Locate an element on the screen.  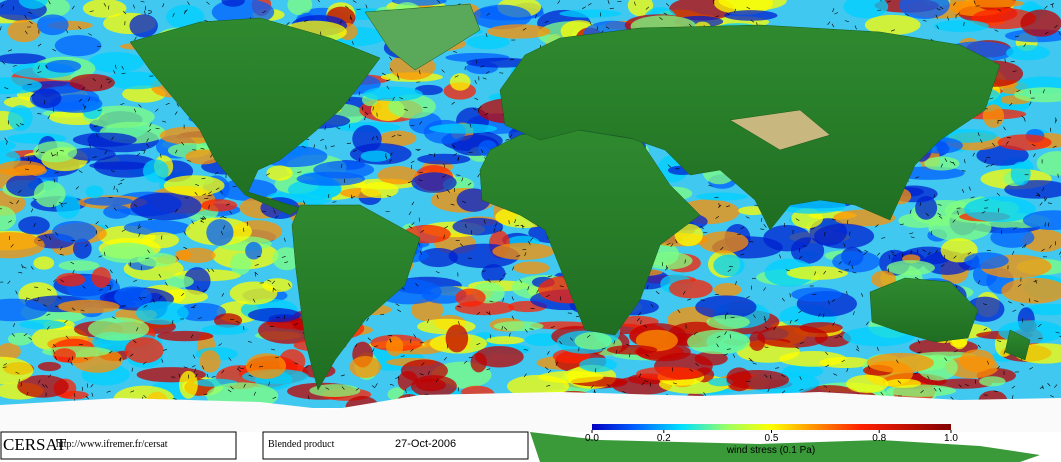
colorbar is located at coordinates (771, 427).